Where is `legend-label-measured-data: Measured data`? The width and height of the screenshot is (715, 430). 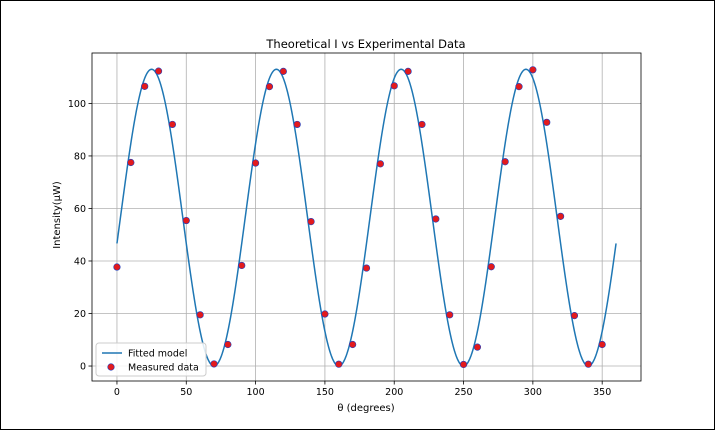 legend-label-measured-data: Measured data is located at coordinates (163, 368).